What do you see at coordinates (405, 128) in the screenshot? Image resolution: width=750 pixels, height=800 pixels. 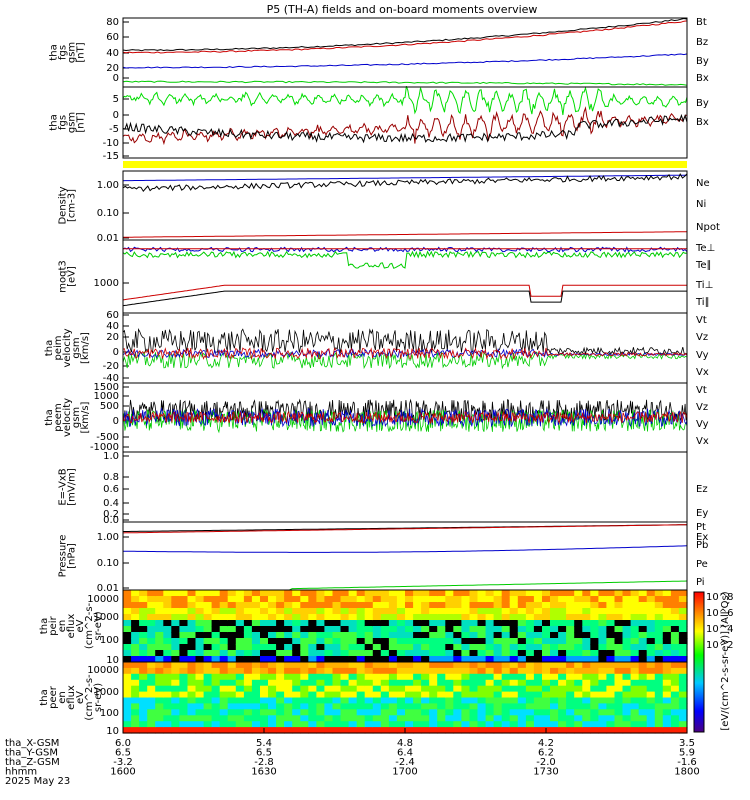 I see `series-trace` at bounding box center [405, 128].